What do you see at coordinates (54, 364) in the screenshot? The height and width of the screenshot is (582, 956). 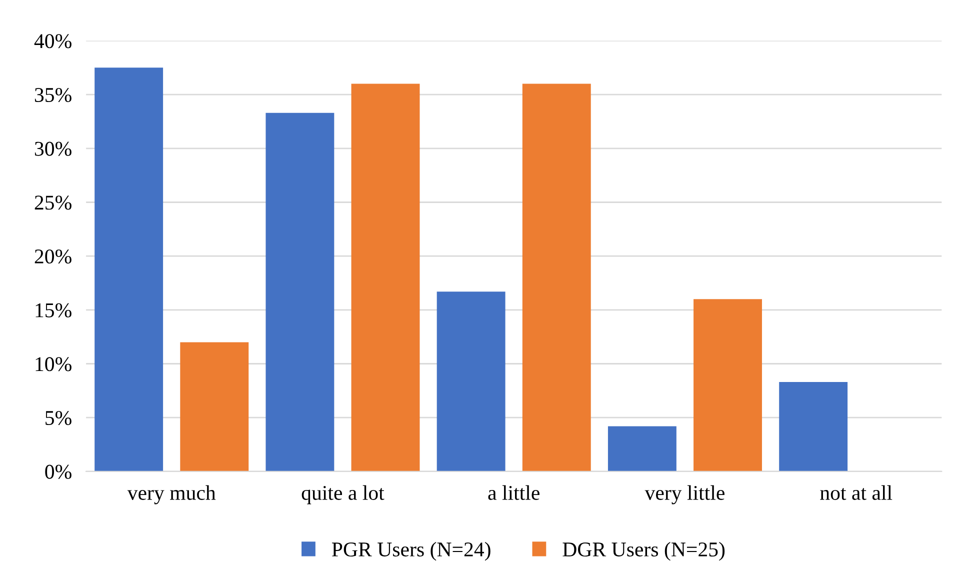 I see `y-tick-label: 10%` at bounding box center [54, 364].